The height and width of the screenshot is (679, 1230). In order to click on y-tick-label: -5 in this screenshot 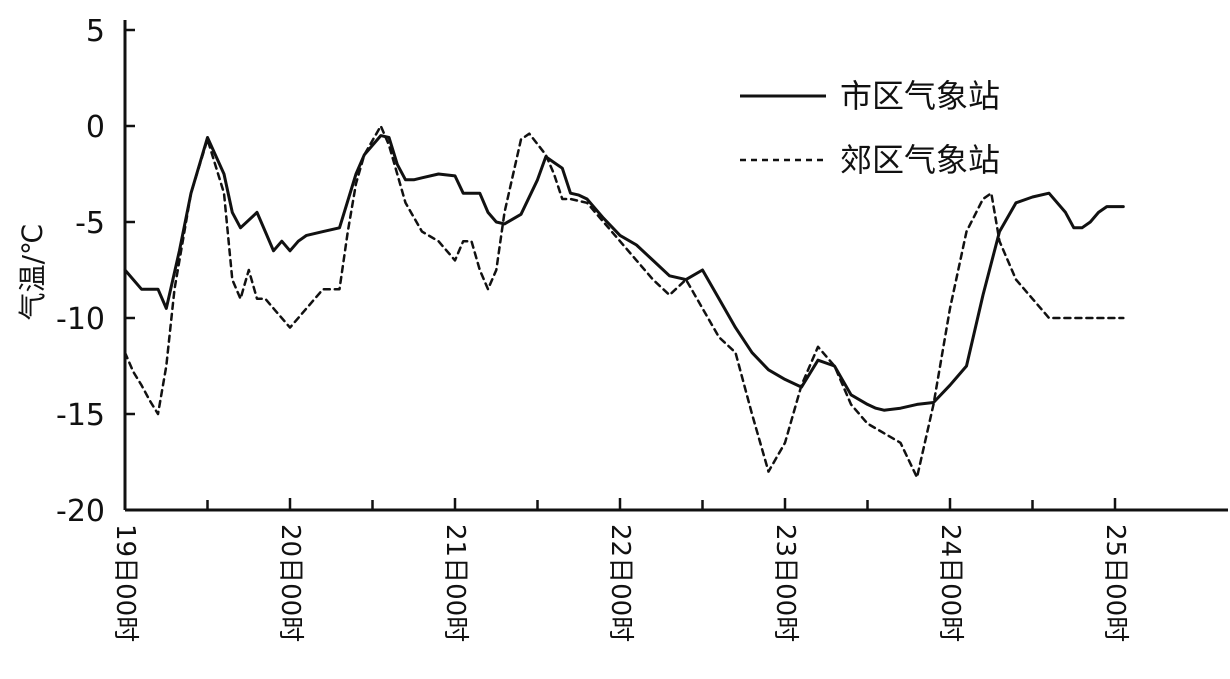, I will do `click(90, 223)`.